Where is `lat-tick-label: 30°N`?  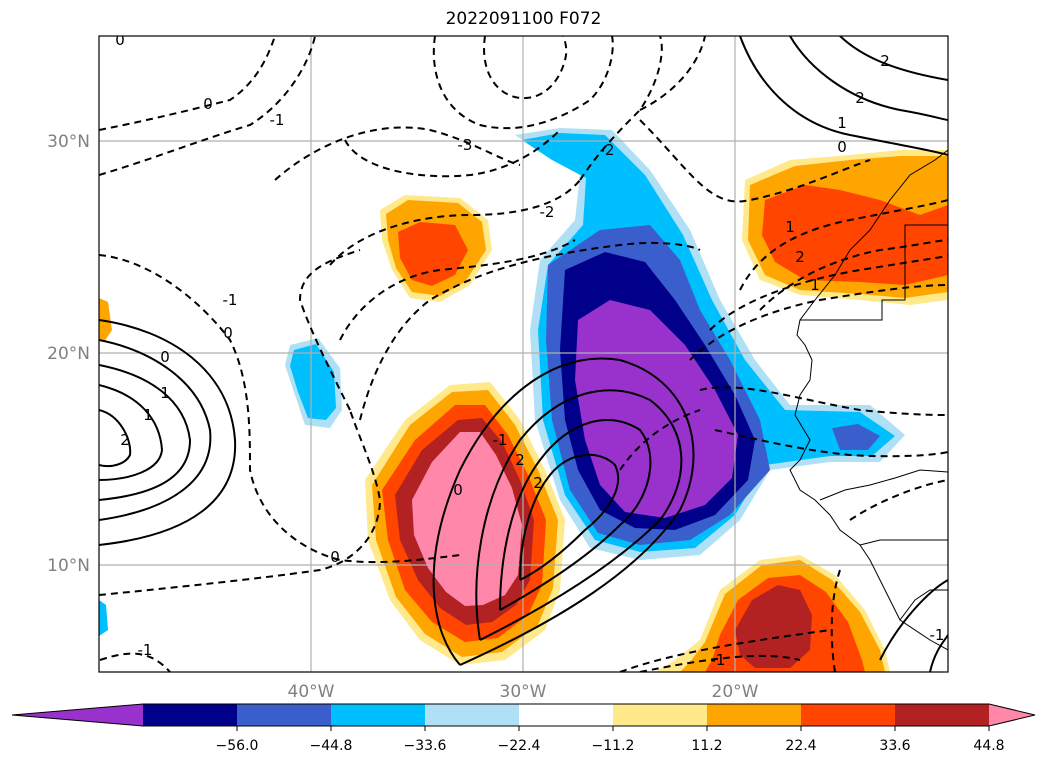
lat-tick-label: 30°N is located at coordinates (68, 142).